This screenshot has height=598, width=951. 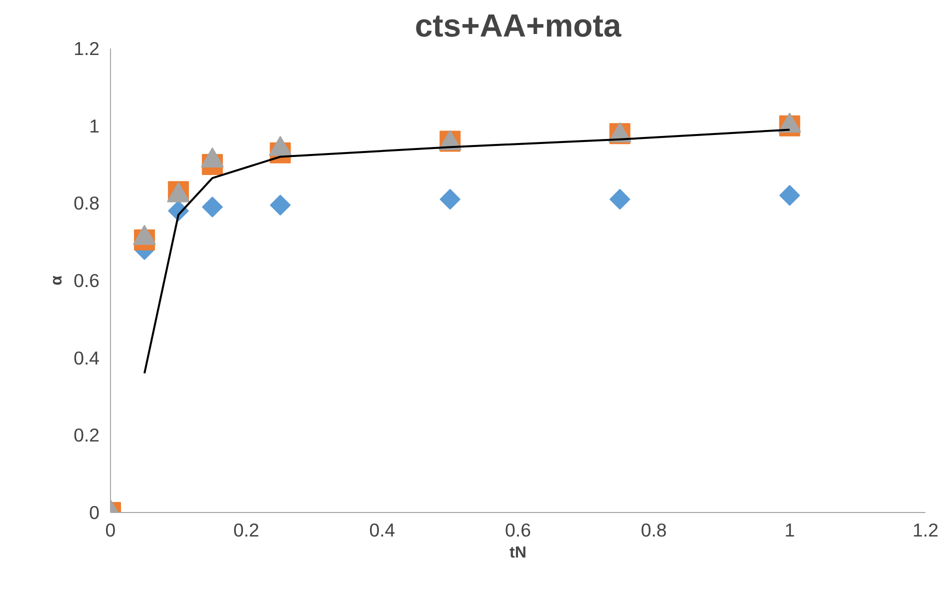 I want to click on y-tick-label: 1, so click(x=94, y=125).